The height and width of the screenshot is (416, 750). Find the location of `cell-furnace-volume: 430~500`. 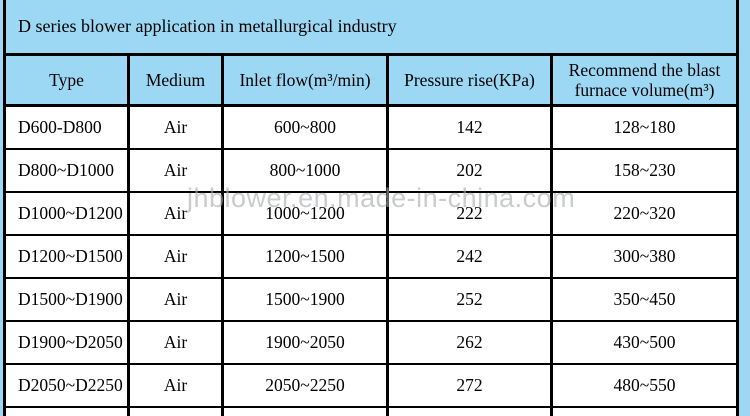

cell-furnace-volume: 430~500 is located at coordinates (644, 342).